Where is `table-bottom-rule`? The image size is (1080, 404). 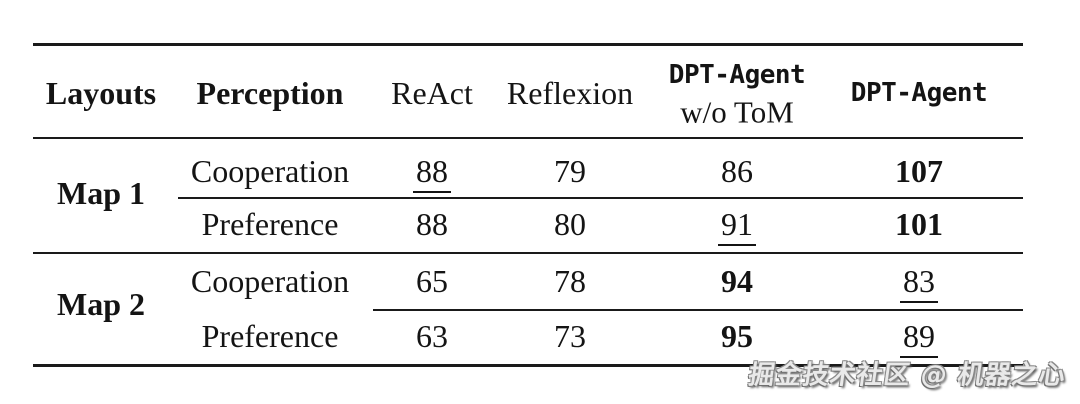
table-bottom-rule is located at coordinates (528, 365).